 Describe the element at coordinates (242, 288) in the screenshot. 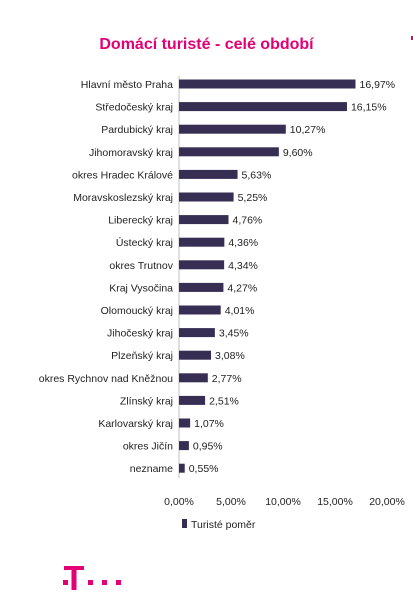

I see `data-label: 4,27%` at that location.